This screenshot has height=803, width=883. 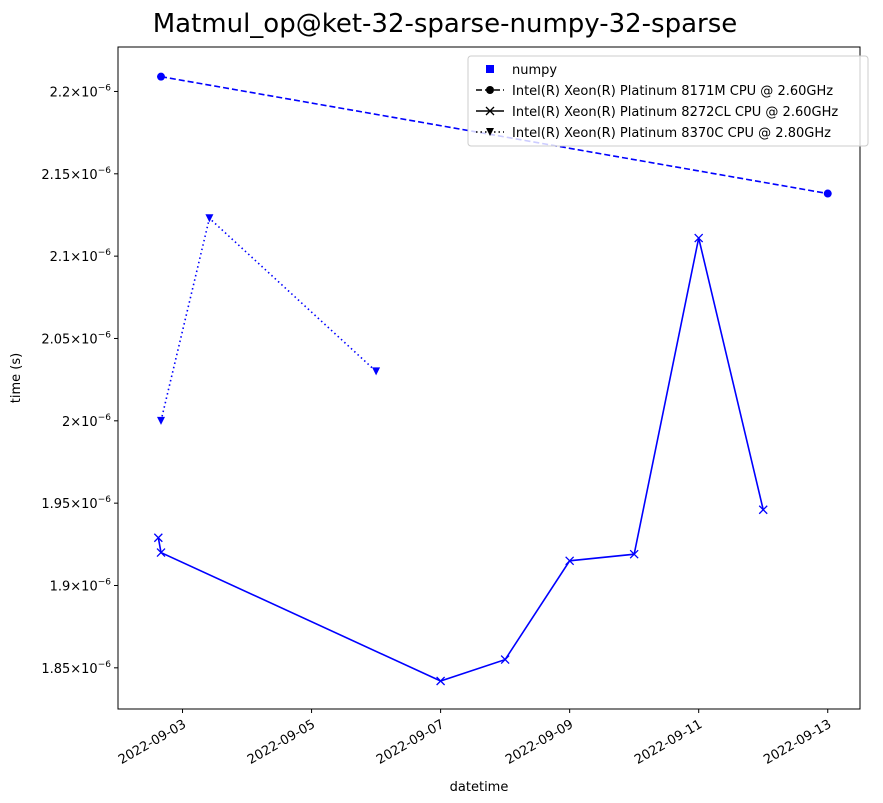 I want to click on y-tick-label-4: 2.05×10⁻⁶, so click(x=76, y=338).